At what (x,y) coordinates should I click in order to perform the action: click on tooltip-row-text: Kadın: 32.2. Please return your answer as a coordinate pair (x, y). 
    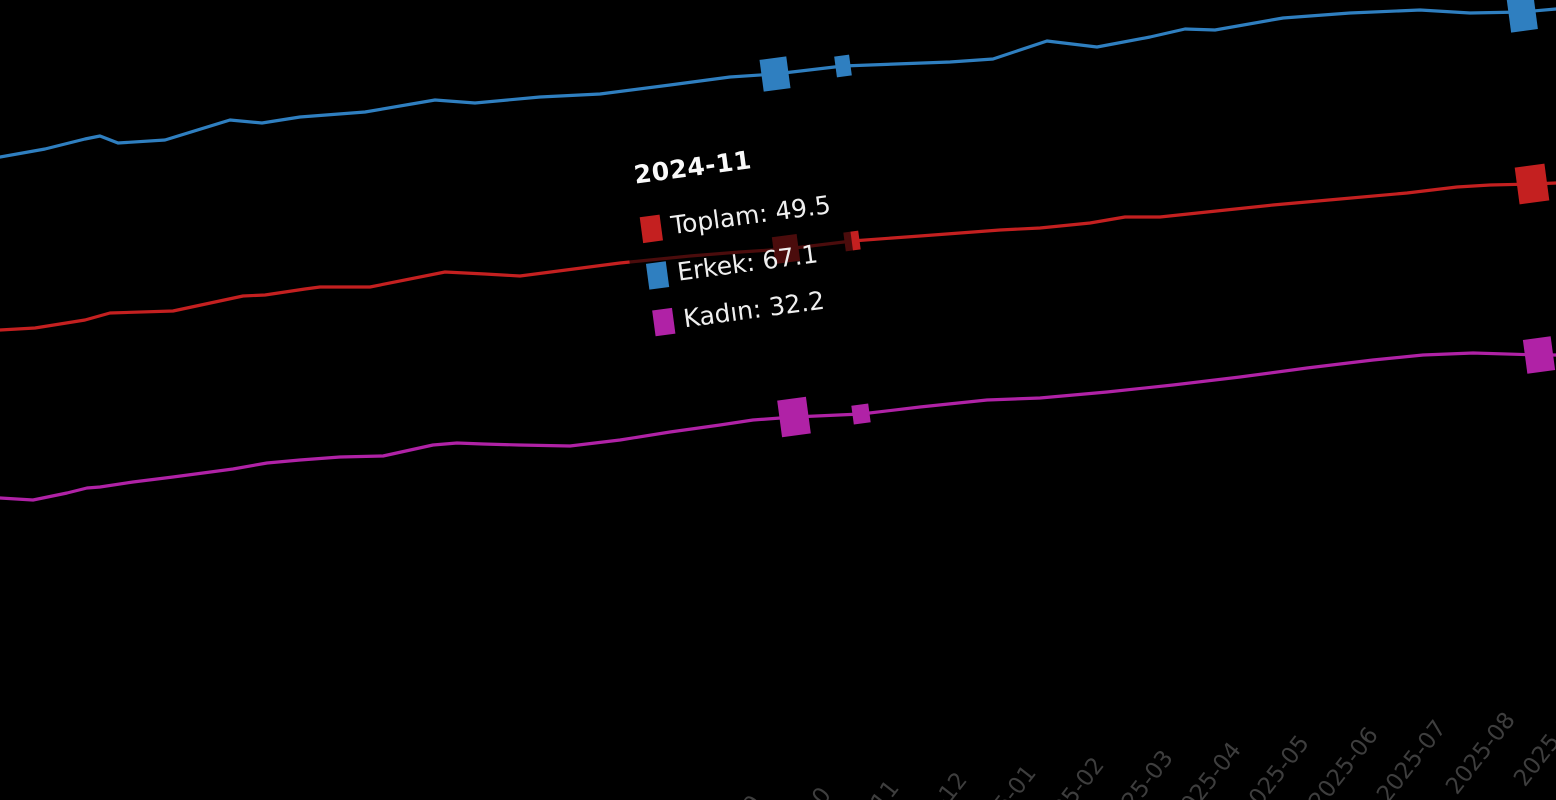
    Looking at the image, I should click on (754, 309).